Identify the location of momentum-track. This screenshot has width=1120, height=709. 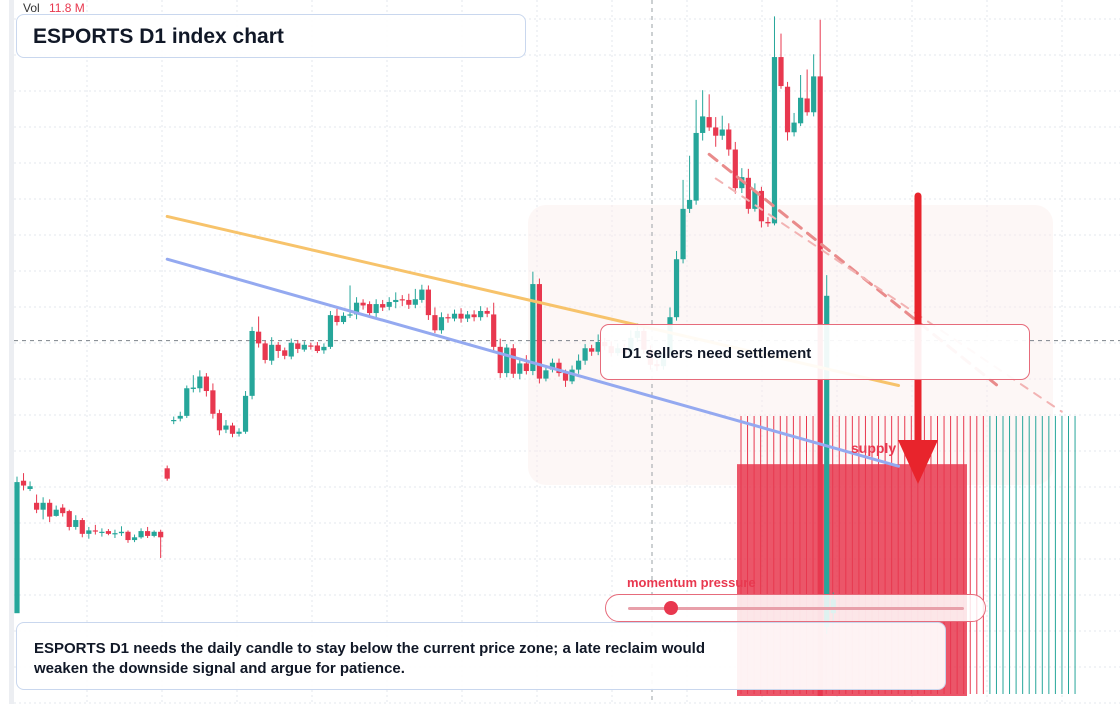
(796, 608).